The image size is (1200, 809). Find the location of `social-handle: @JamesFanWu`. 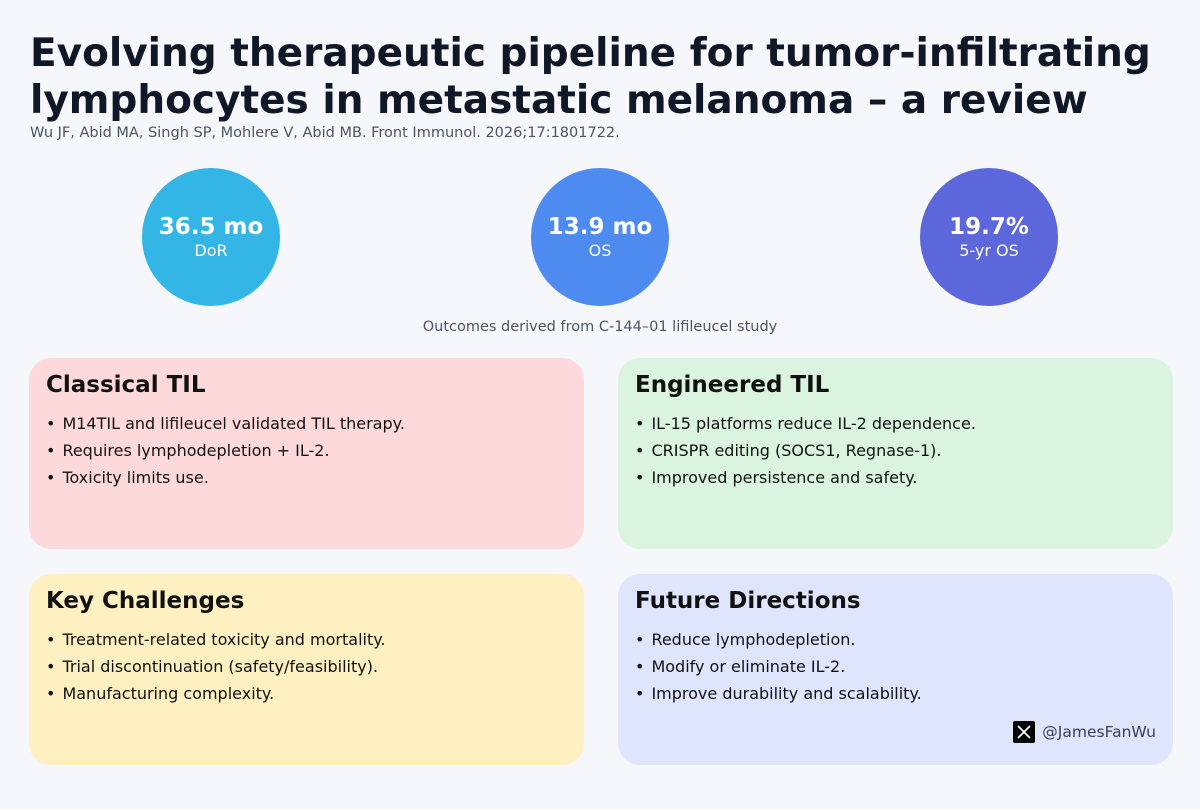

social-handle: @JamesFanWu is located at coordinates (1084, 732).